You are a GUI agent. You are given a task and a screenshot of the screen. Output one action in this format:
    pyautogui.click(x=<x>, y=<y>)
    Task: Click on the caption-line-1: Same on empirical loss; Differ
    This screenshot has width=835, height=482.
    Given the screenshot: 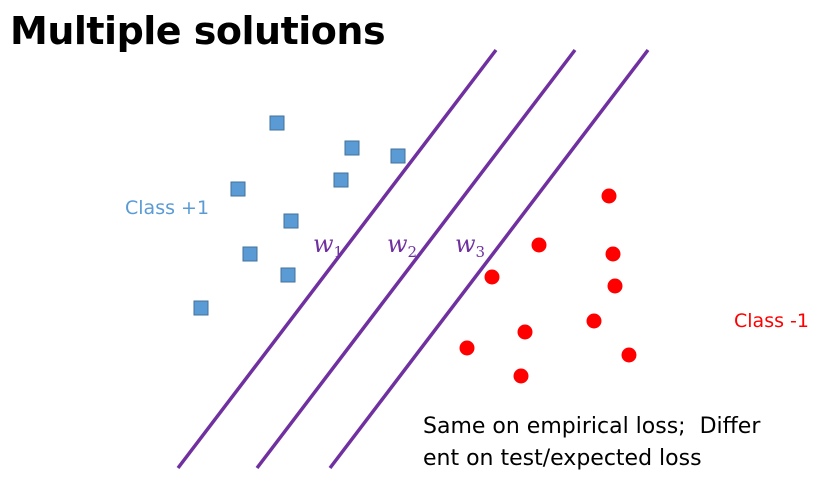 What is the action you would take?
    pyautogui.click(x=592, y=426)
    